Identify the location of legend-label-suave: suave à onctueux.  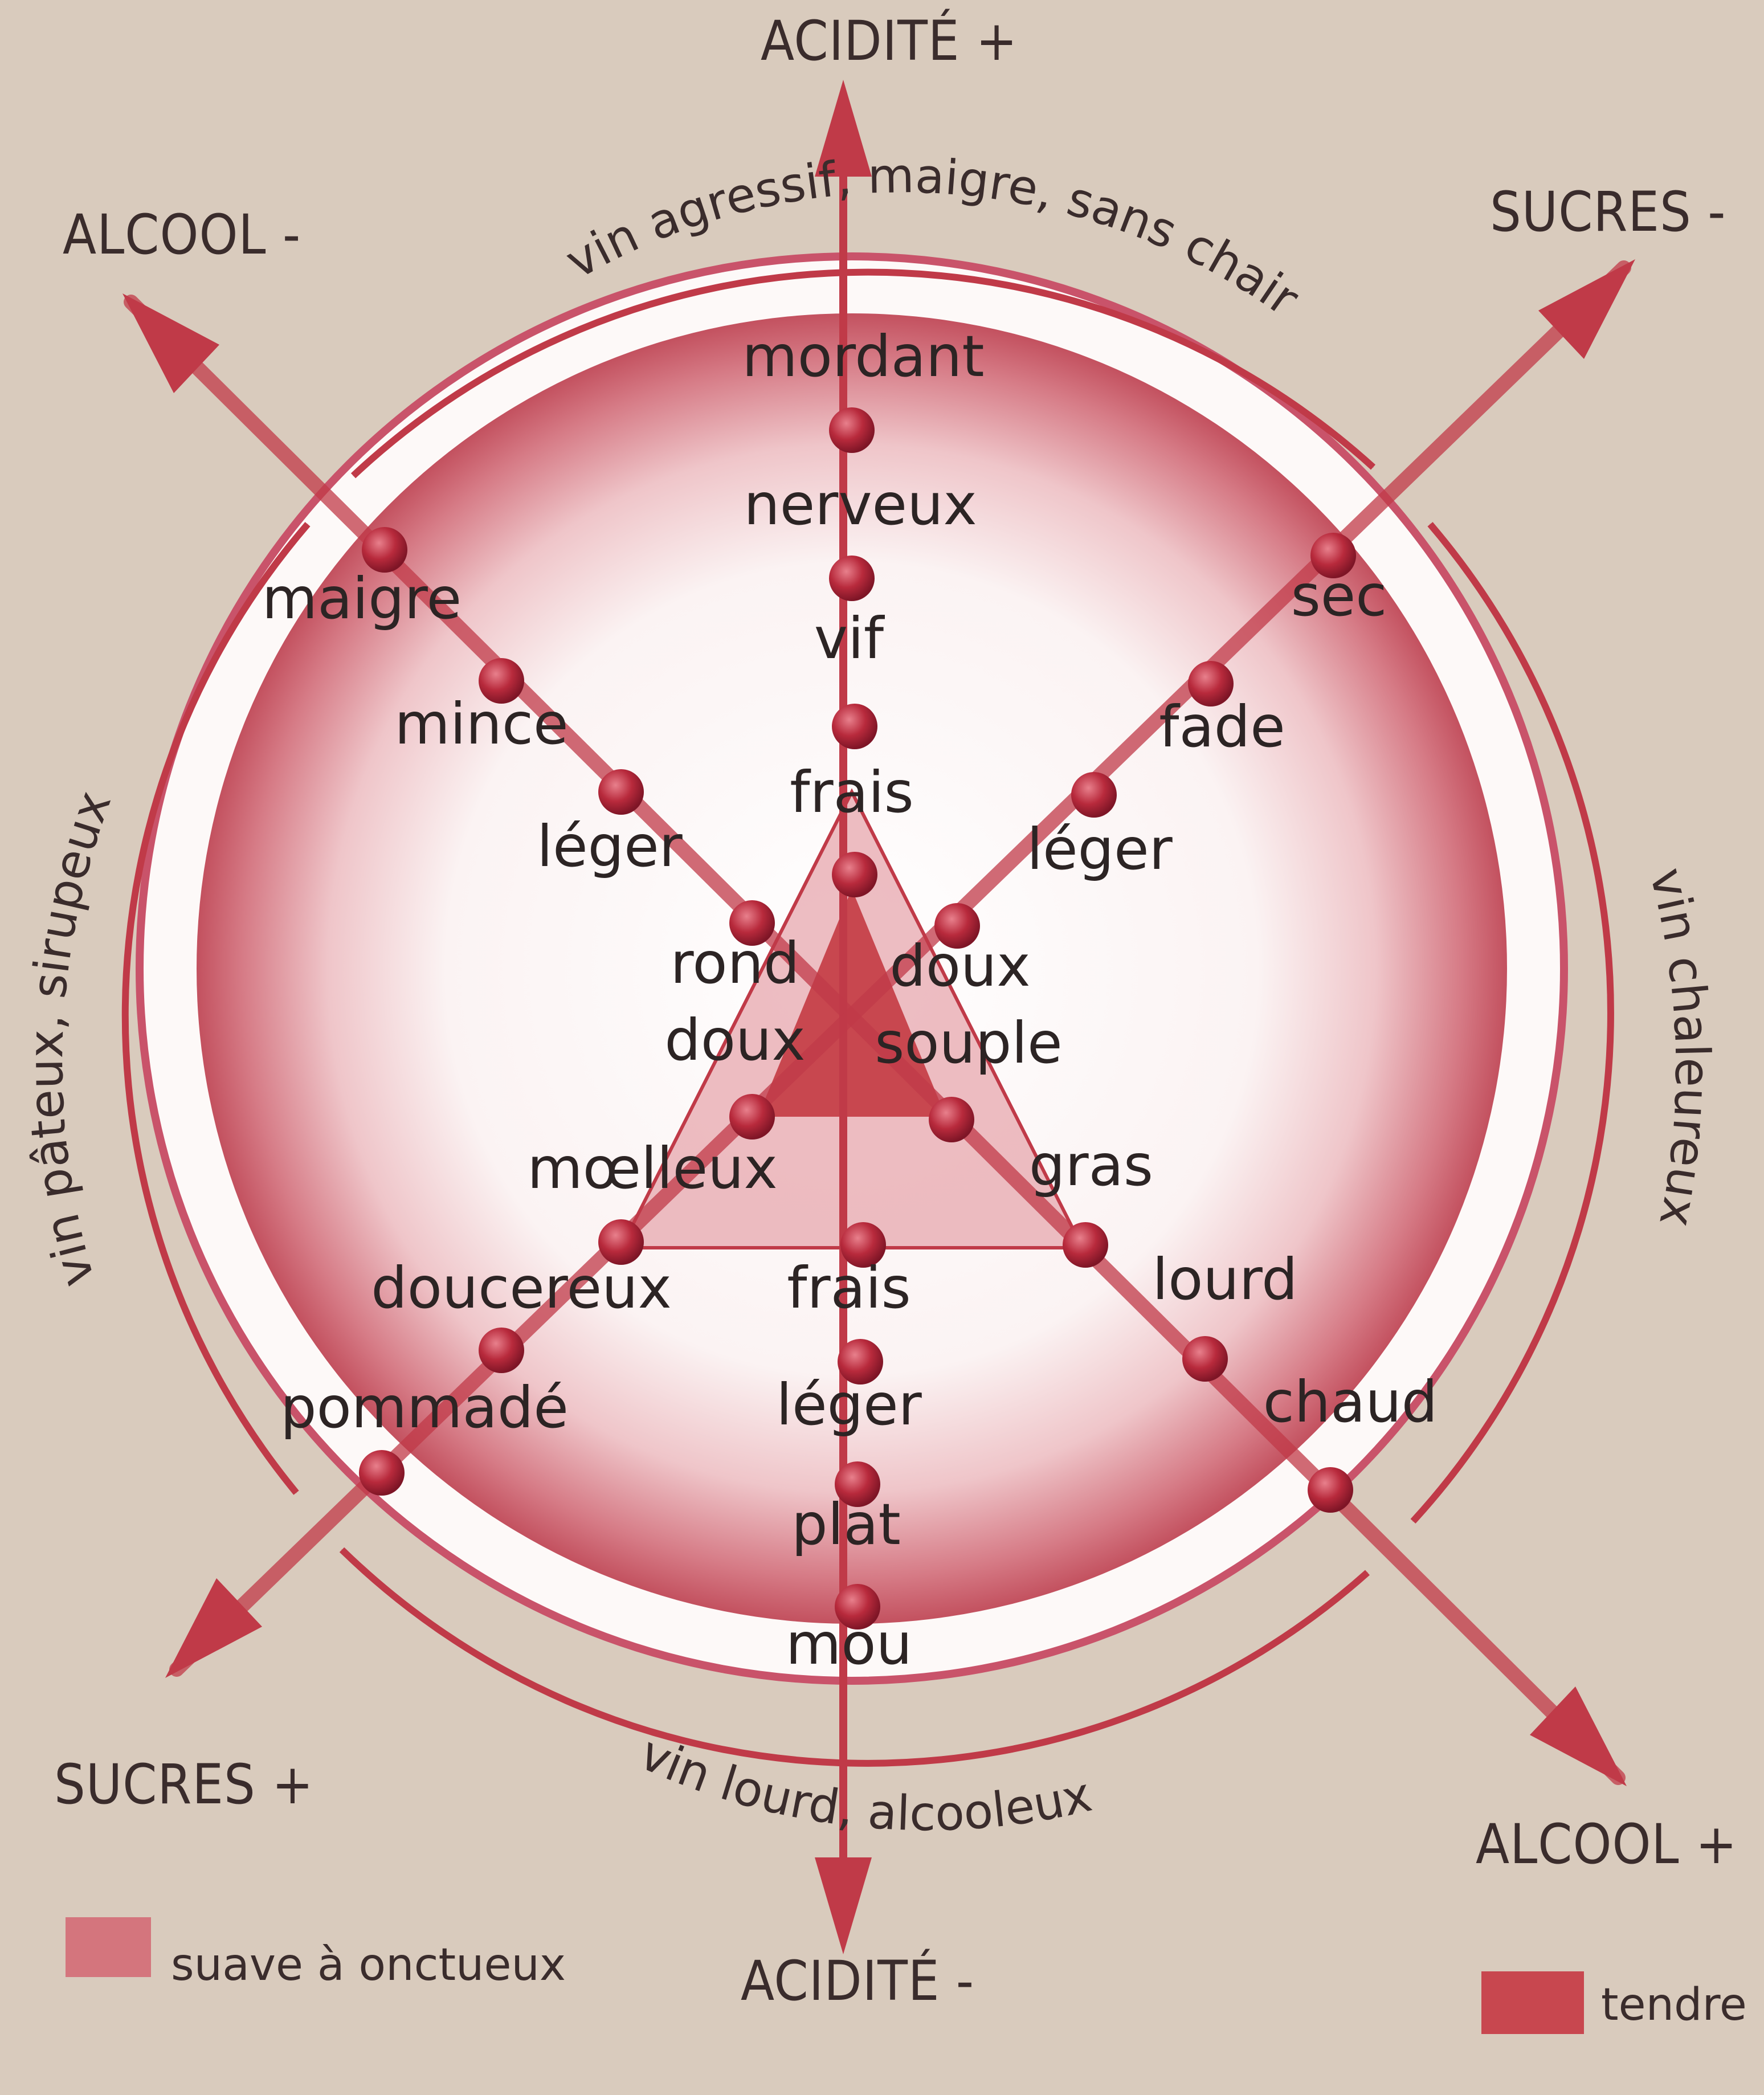
(368, 1965).